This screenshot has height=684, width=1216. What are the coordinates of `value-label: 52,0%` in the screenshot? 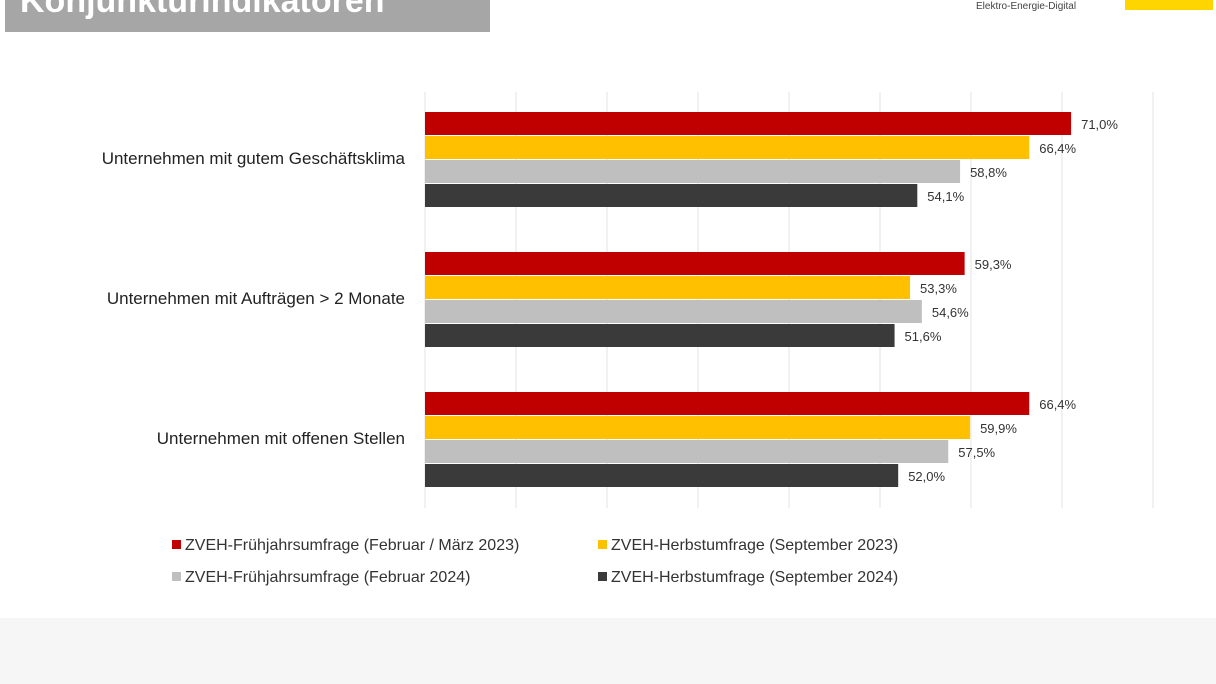 It's located at (926, 476).